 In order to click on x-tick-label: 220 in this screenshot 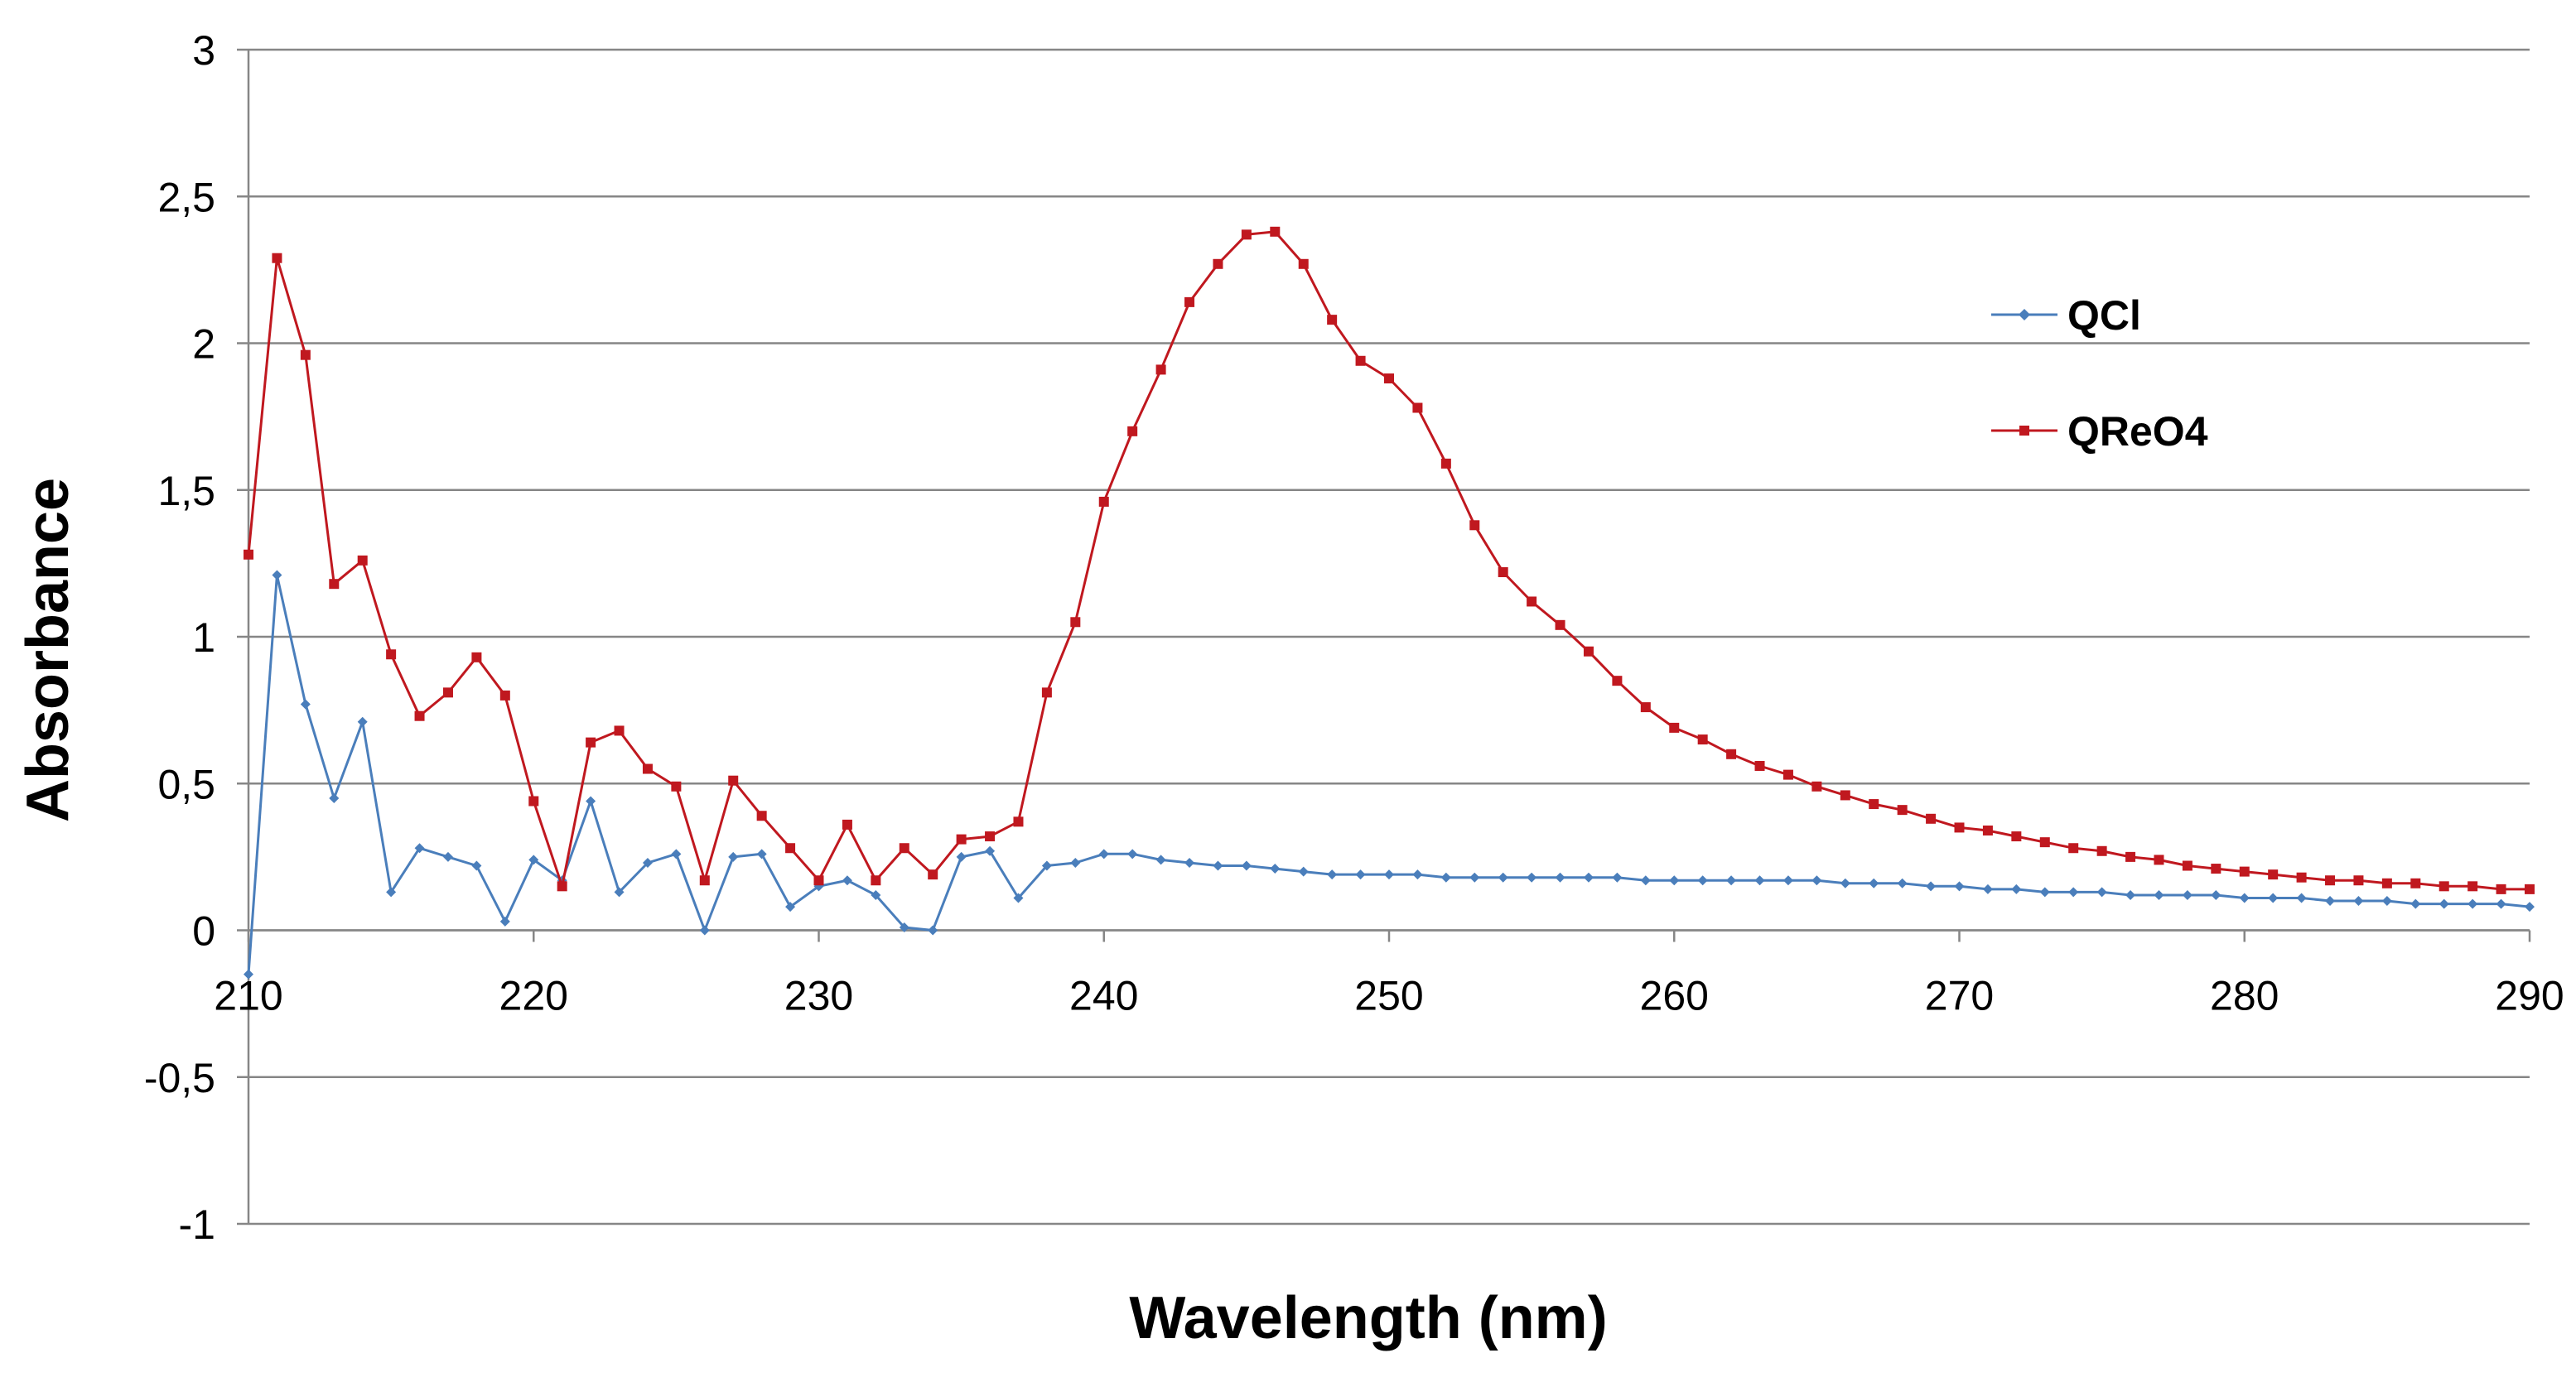, I will do `click(533, 996)`.